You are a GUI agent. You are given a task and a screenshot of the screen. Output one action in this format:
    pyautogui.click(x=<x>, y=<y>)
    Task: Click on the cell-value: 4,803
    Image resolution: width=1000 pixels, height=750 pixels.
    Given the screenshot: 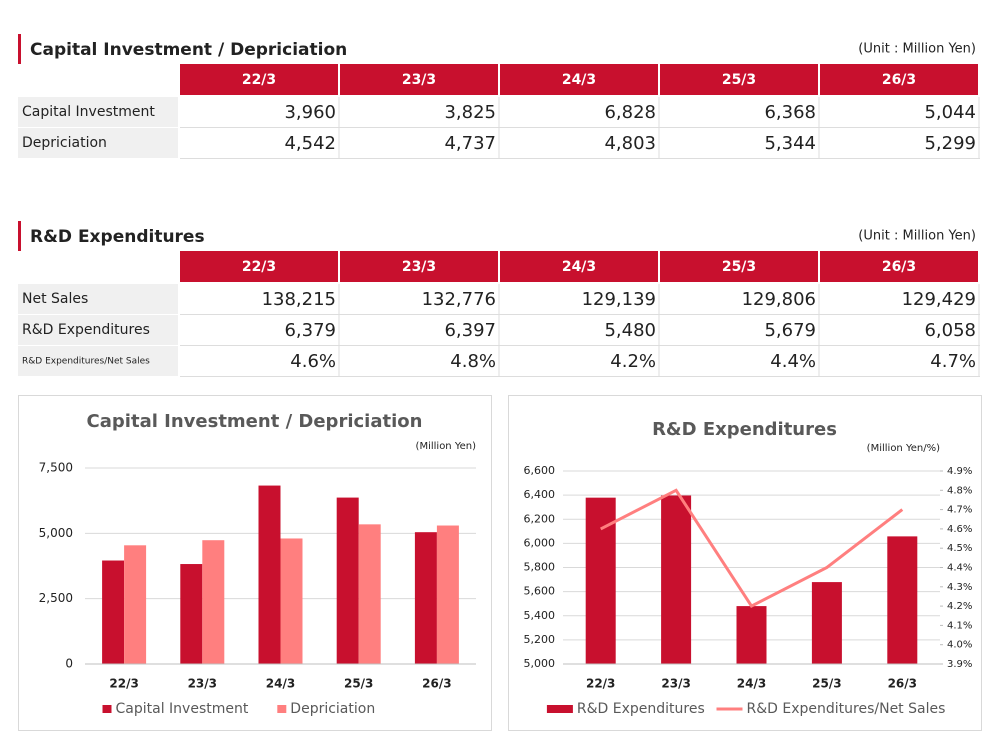 What is the action you would take?
    pyautogui.click(x=630, y=143)
    